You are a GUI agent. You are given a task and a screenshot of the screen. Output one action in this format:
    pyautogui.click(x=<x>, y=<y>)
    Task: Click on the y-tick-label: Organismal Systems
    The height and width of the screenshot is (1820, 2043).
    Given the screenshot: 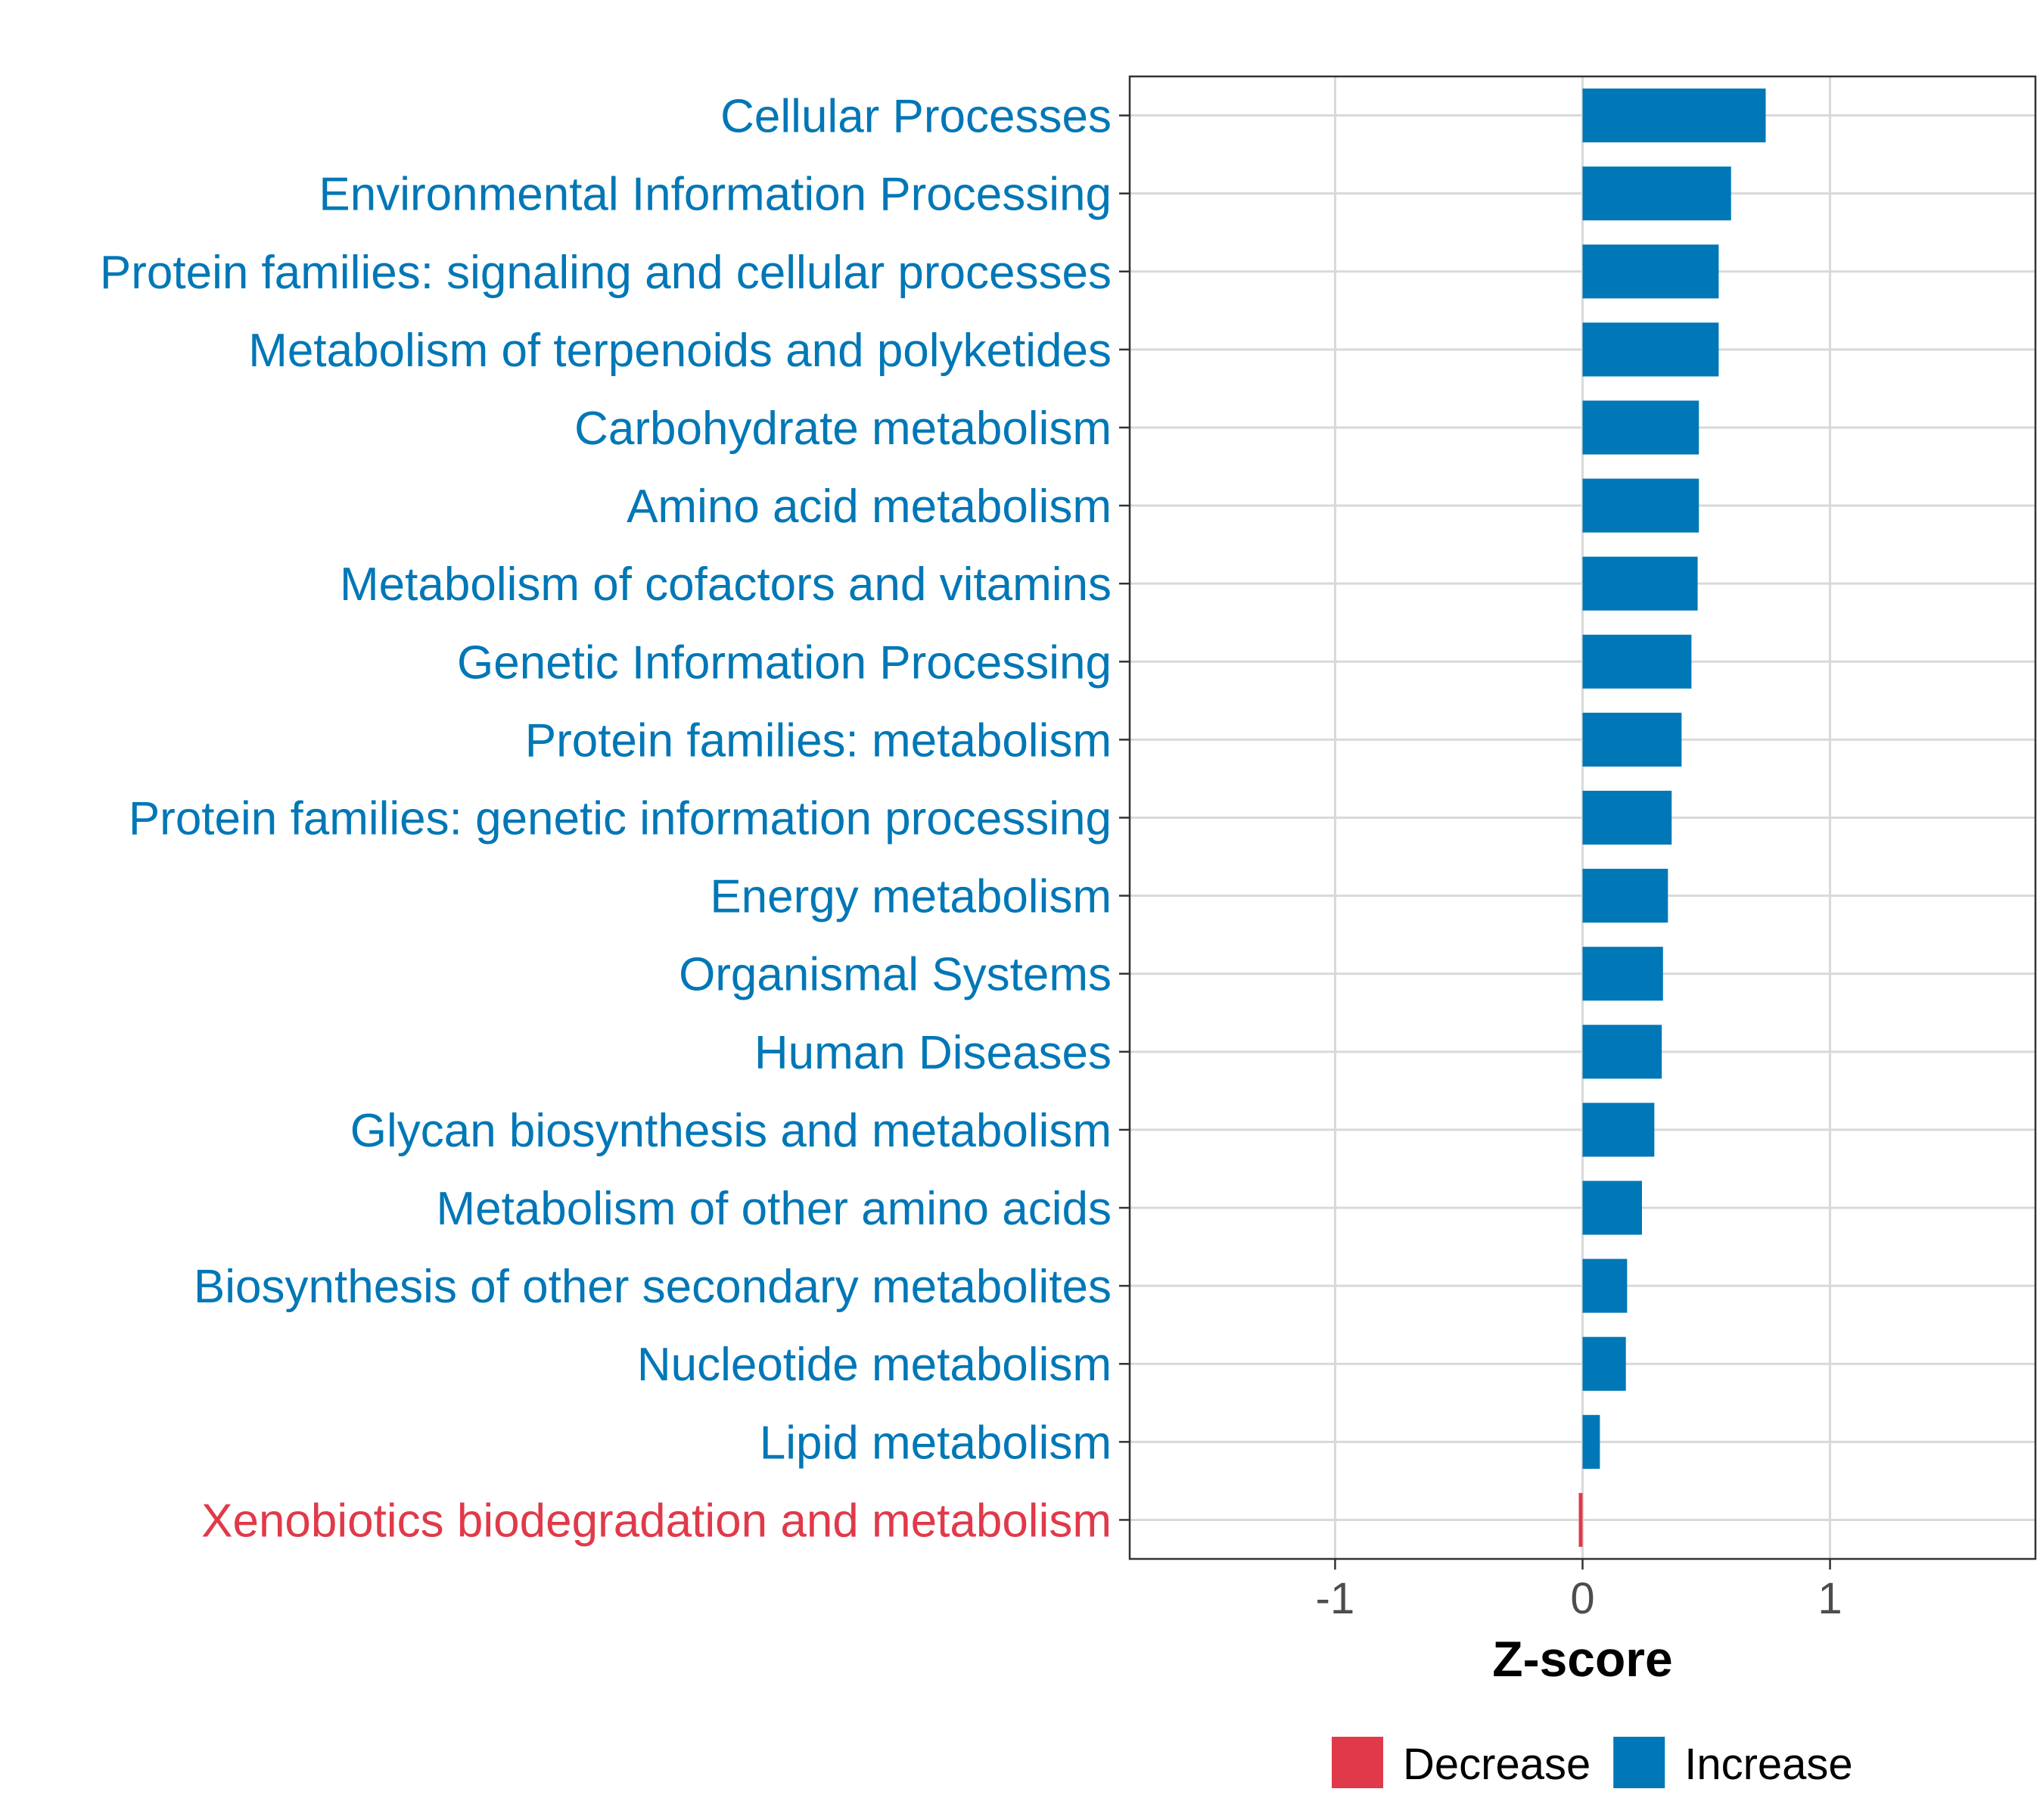 What is the action you would take?
    pyautogui.click(x=896, y=975)
    